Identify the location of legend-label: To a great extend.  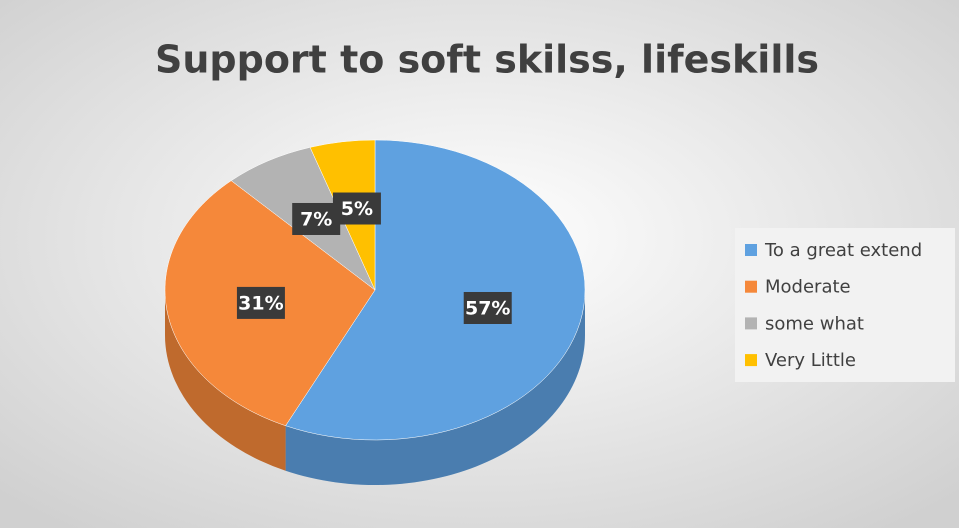
(843, 250).